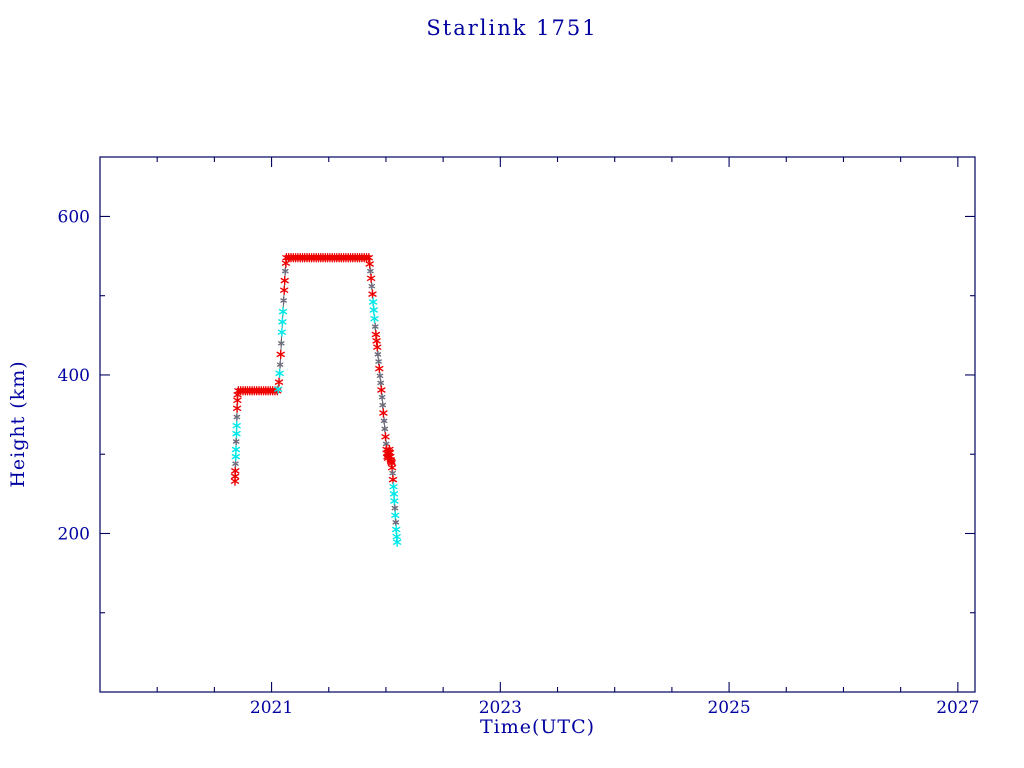  I want to click on chart-title: Starlink 1751, so click(512, 28).